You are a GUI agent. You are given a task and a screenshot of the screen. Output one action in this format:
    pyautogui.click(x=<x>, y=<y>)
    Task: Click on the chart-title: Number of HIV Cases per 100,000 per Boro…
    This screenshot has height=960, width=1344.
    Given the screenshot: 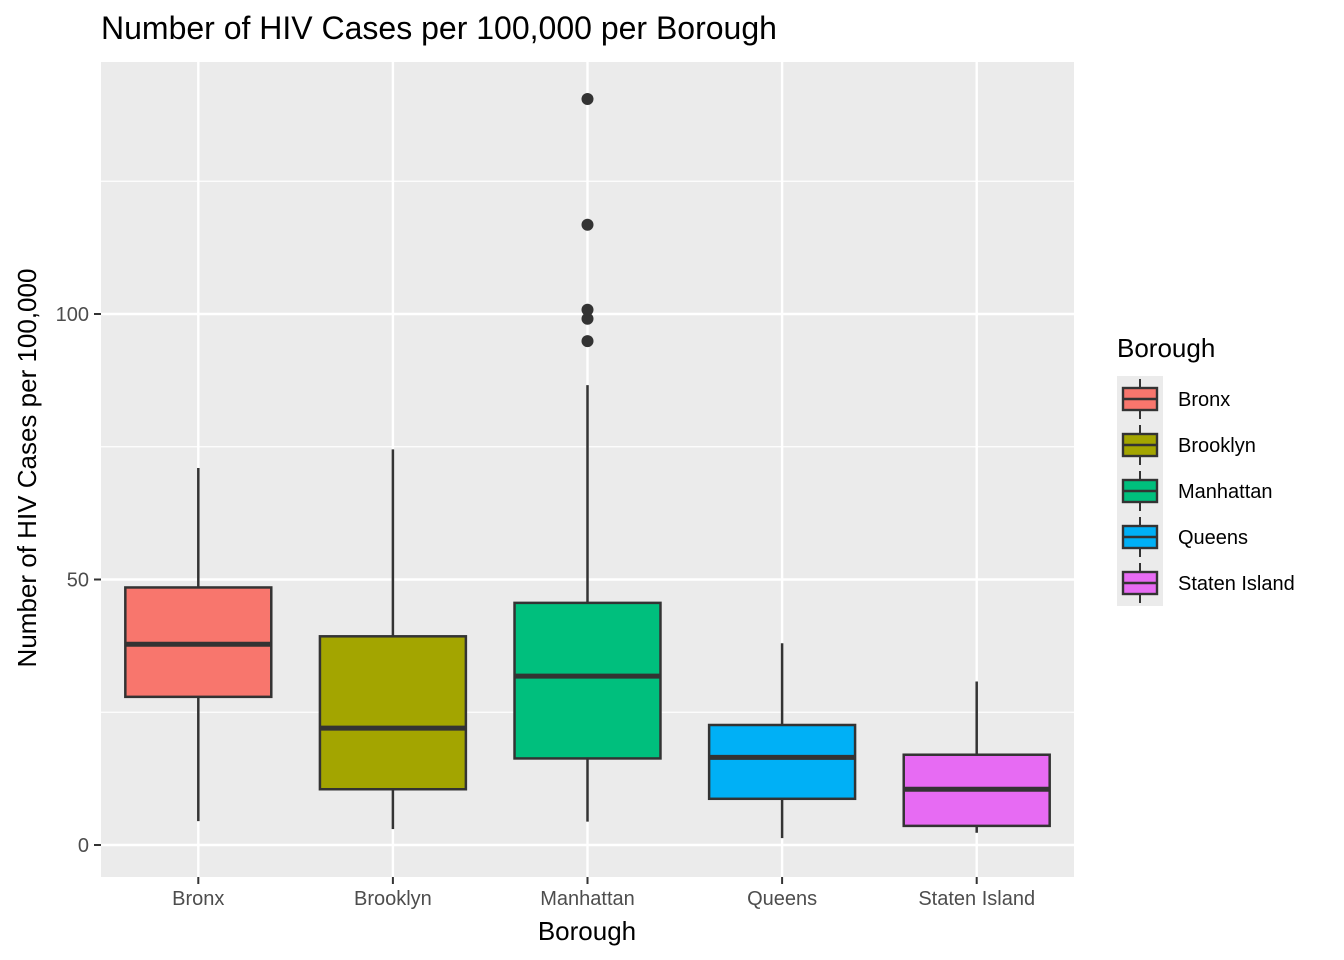 What is the action you would take?
    pyautogui.click(x=439, y=28)
    